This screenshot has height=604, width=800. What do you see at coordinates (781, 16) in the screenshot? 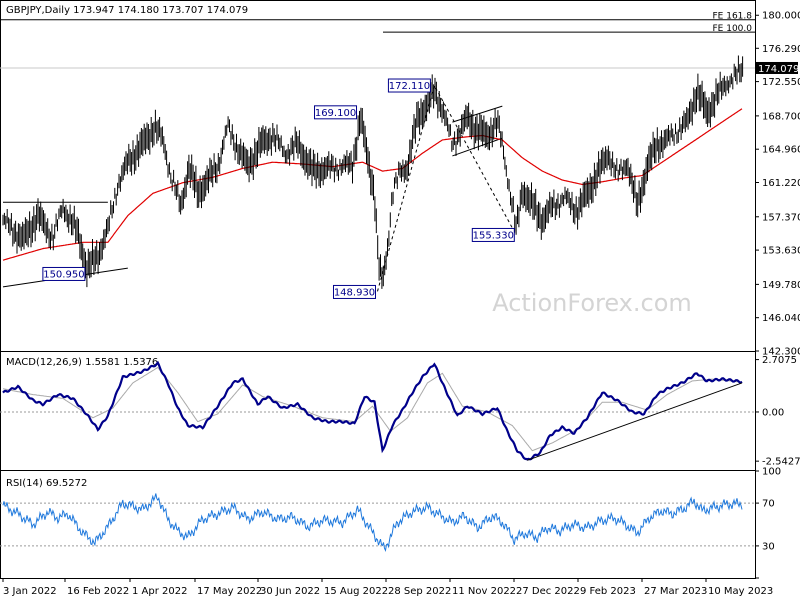
I see `price-tick-label: 180.000` at bounding box center [781, 16].